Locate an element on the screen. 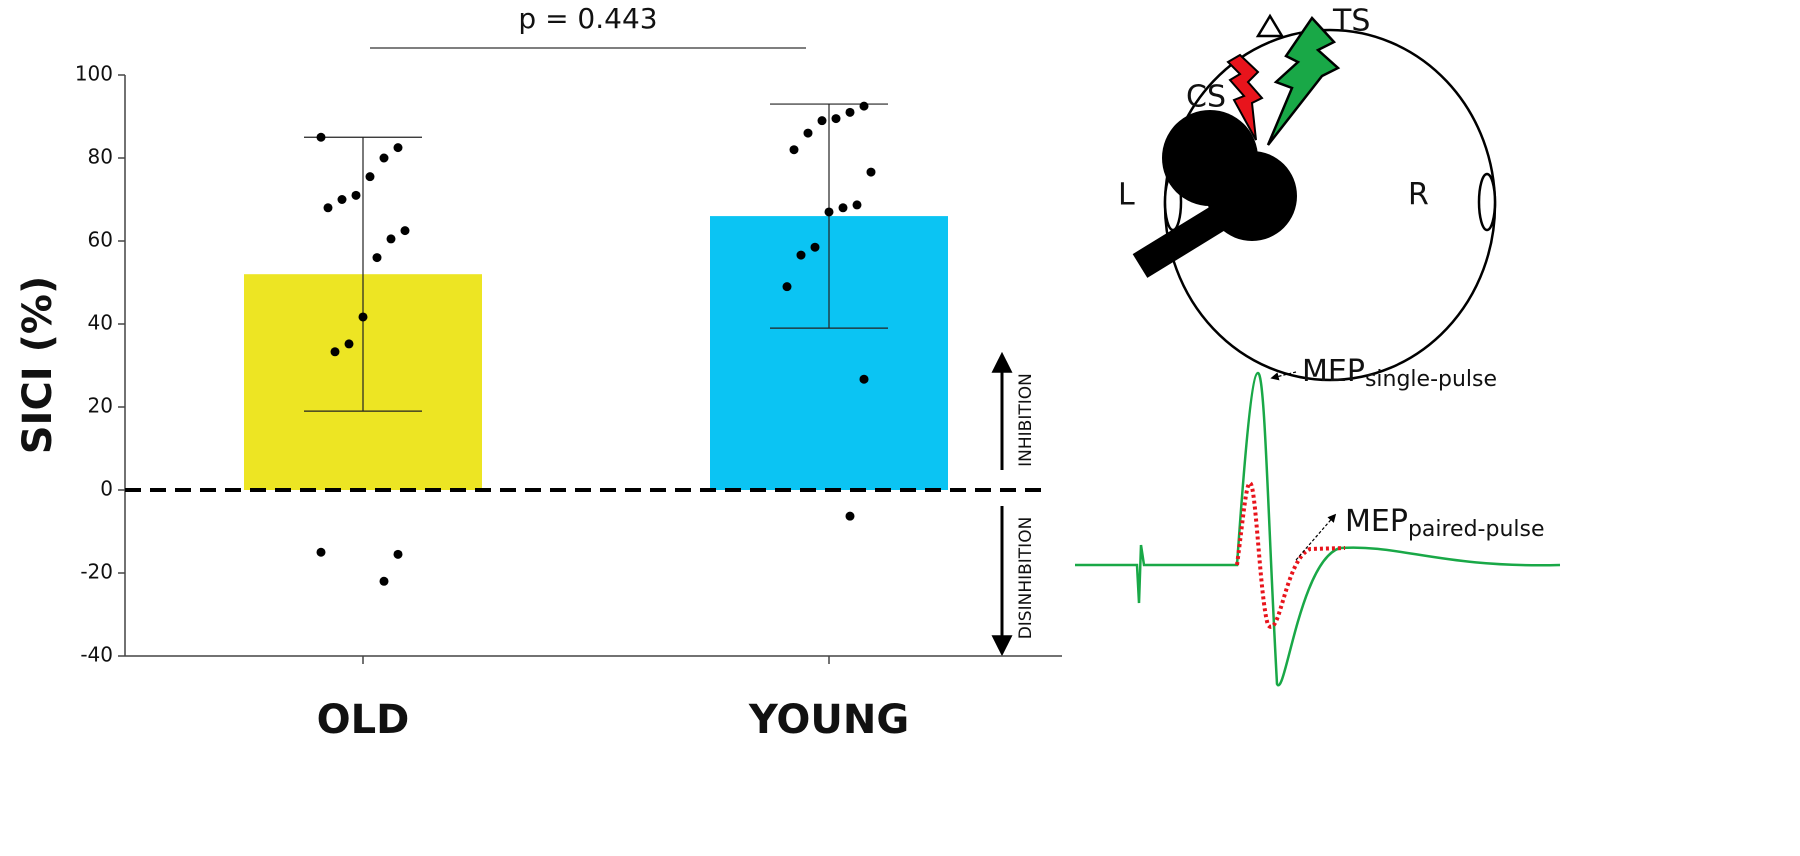 This screenshot has width=1800, height=856. x-tick-label: YOUNG is located at coordinates (828, 720).